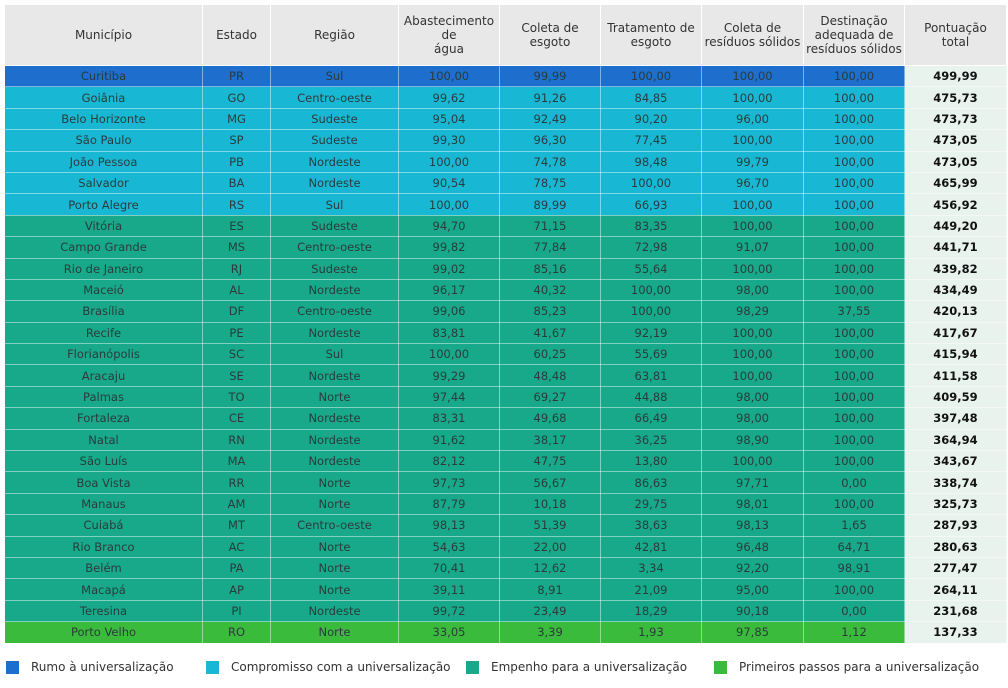 This screenshot has height=688, width=1008. What do you see at coordinates (955, 268) in the screenshot?
I see `total-cell: 439,82` at bounding box center [955, 268].